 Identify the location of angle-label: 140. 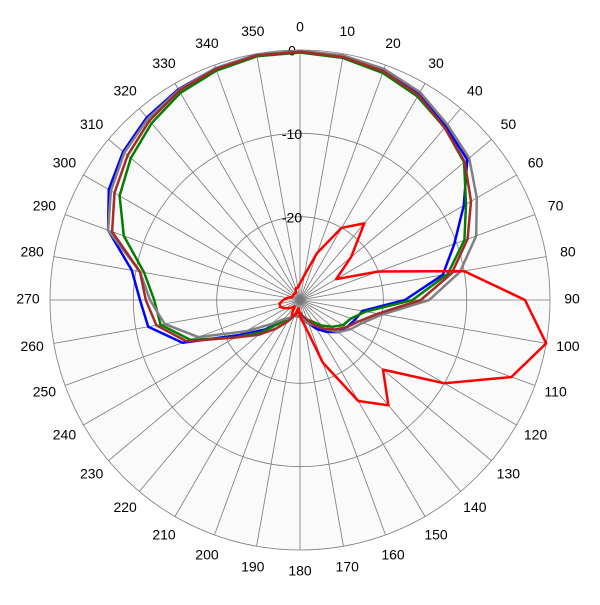
(475, 507).